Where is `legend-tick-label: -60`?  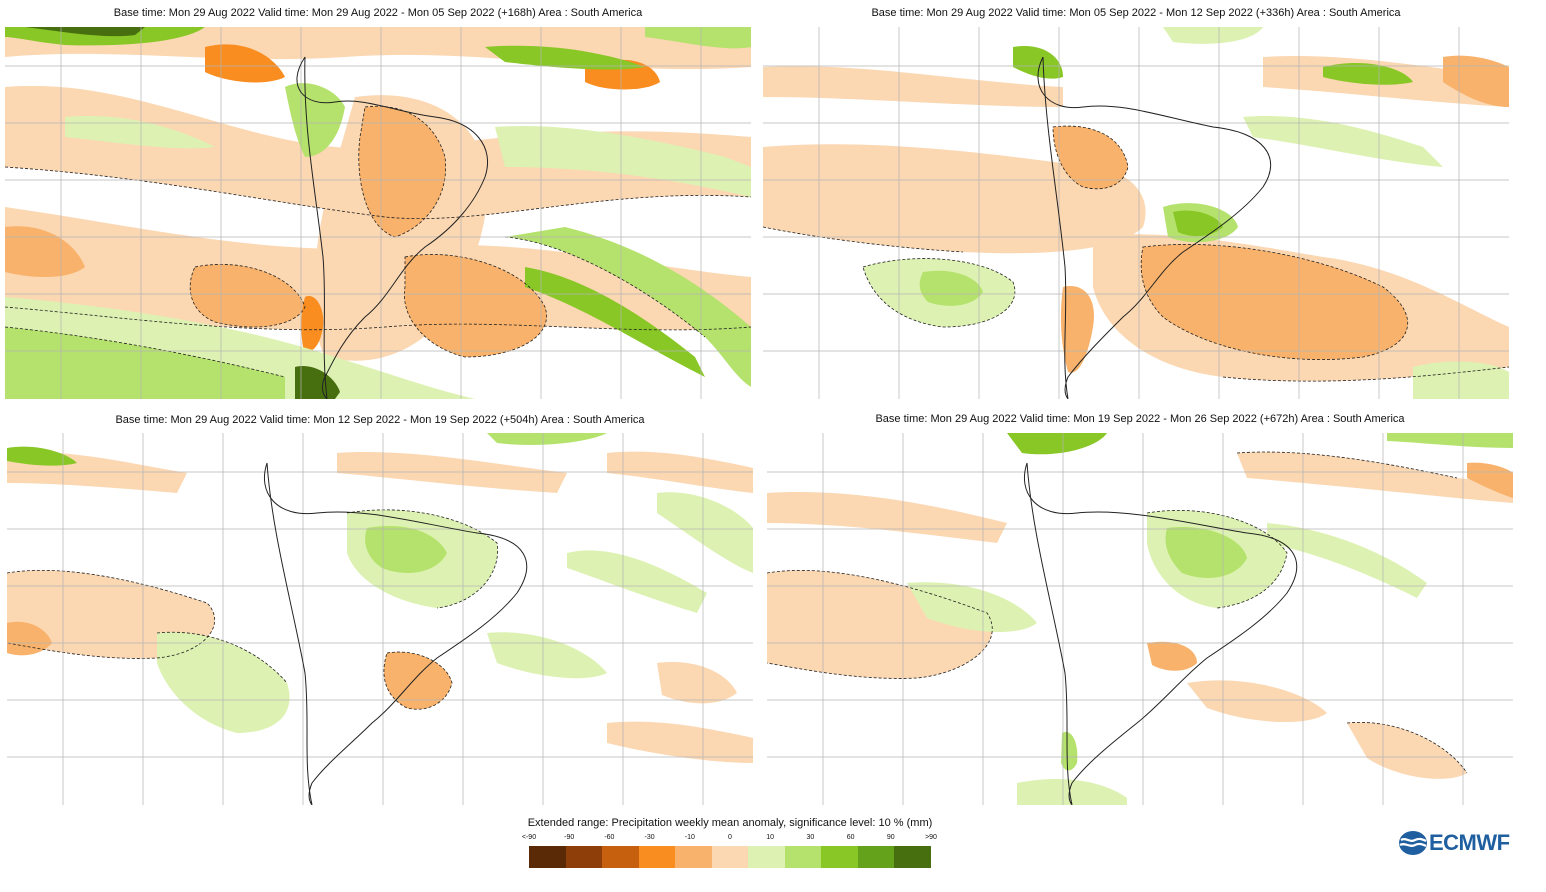 legend-tick-label: -60 is located at coordinates (609, 837).